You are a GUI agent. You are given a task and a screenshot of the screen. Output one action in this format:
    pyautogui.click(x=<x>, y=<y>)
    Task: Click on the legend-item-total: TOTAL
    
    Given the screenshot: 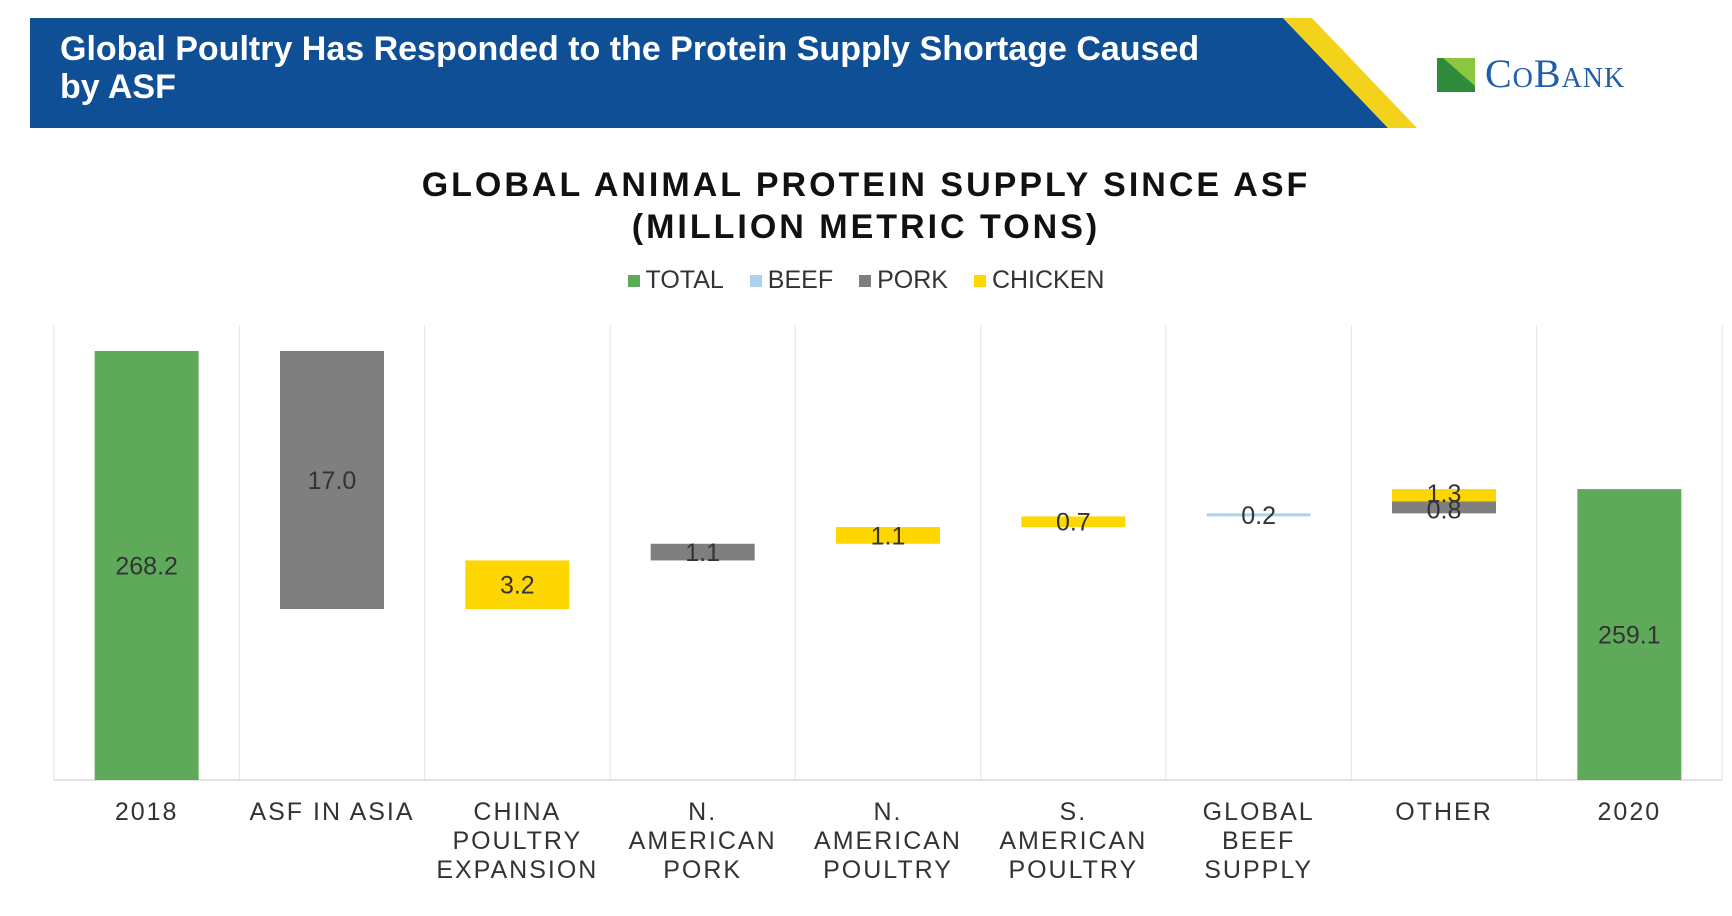 What is the action you would take?
    pyautogui.click(x=675, y=280)
    